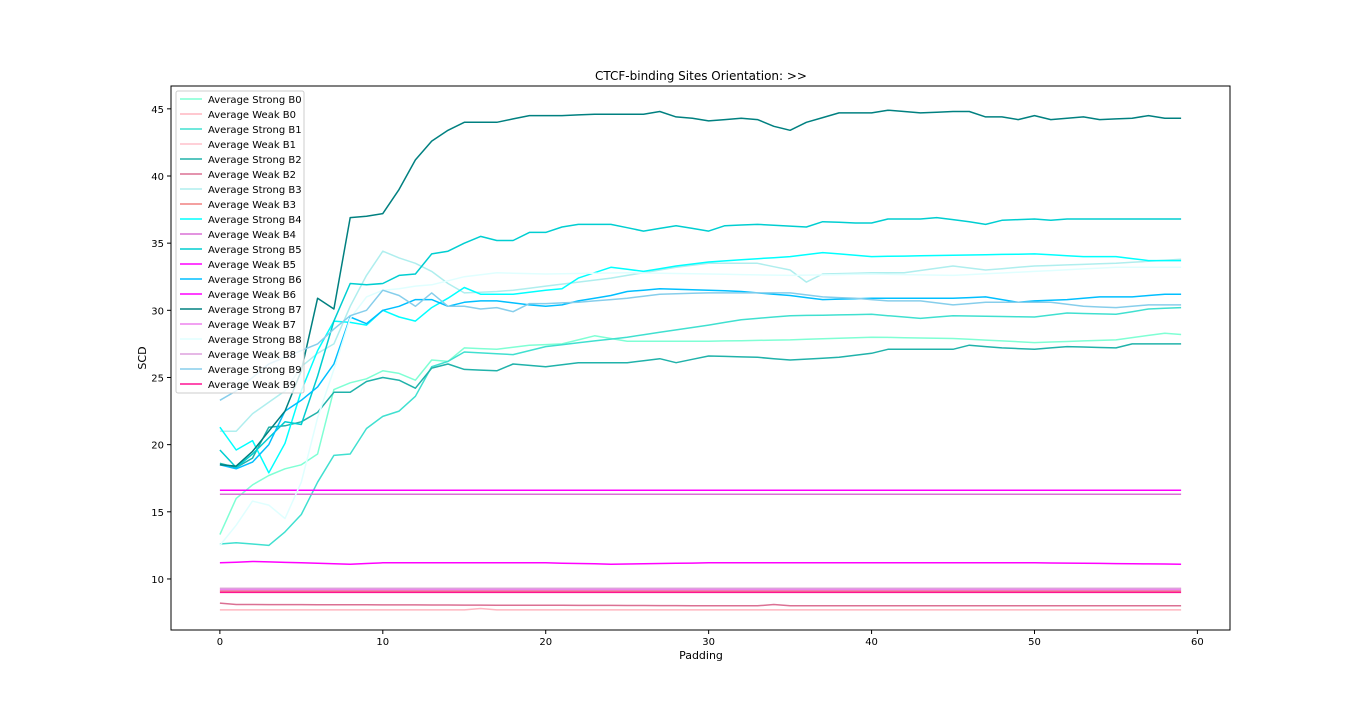 This screenshot has width=1368, height=720. I want to click on legend-entry: Average Strong B6, so click(255, 280).